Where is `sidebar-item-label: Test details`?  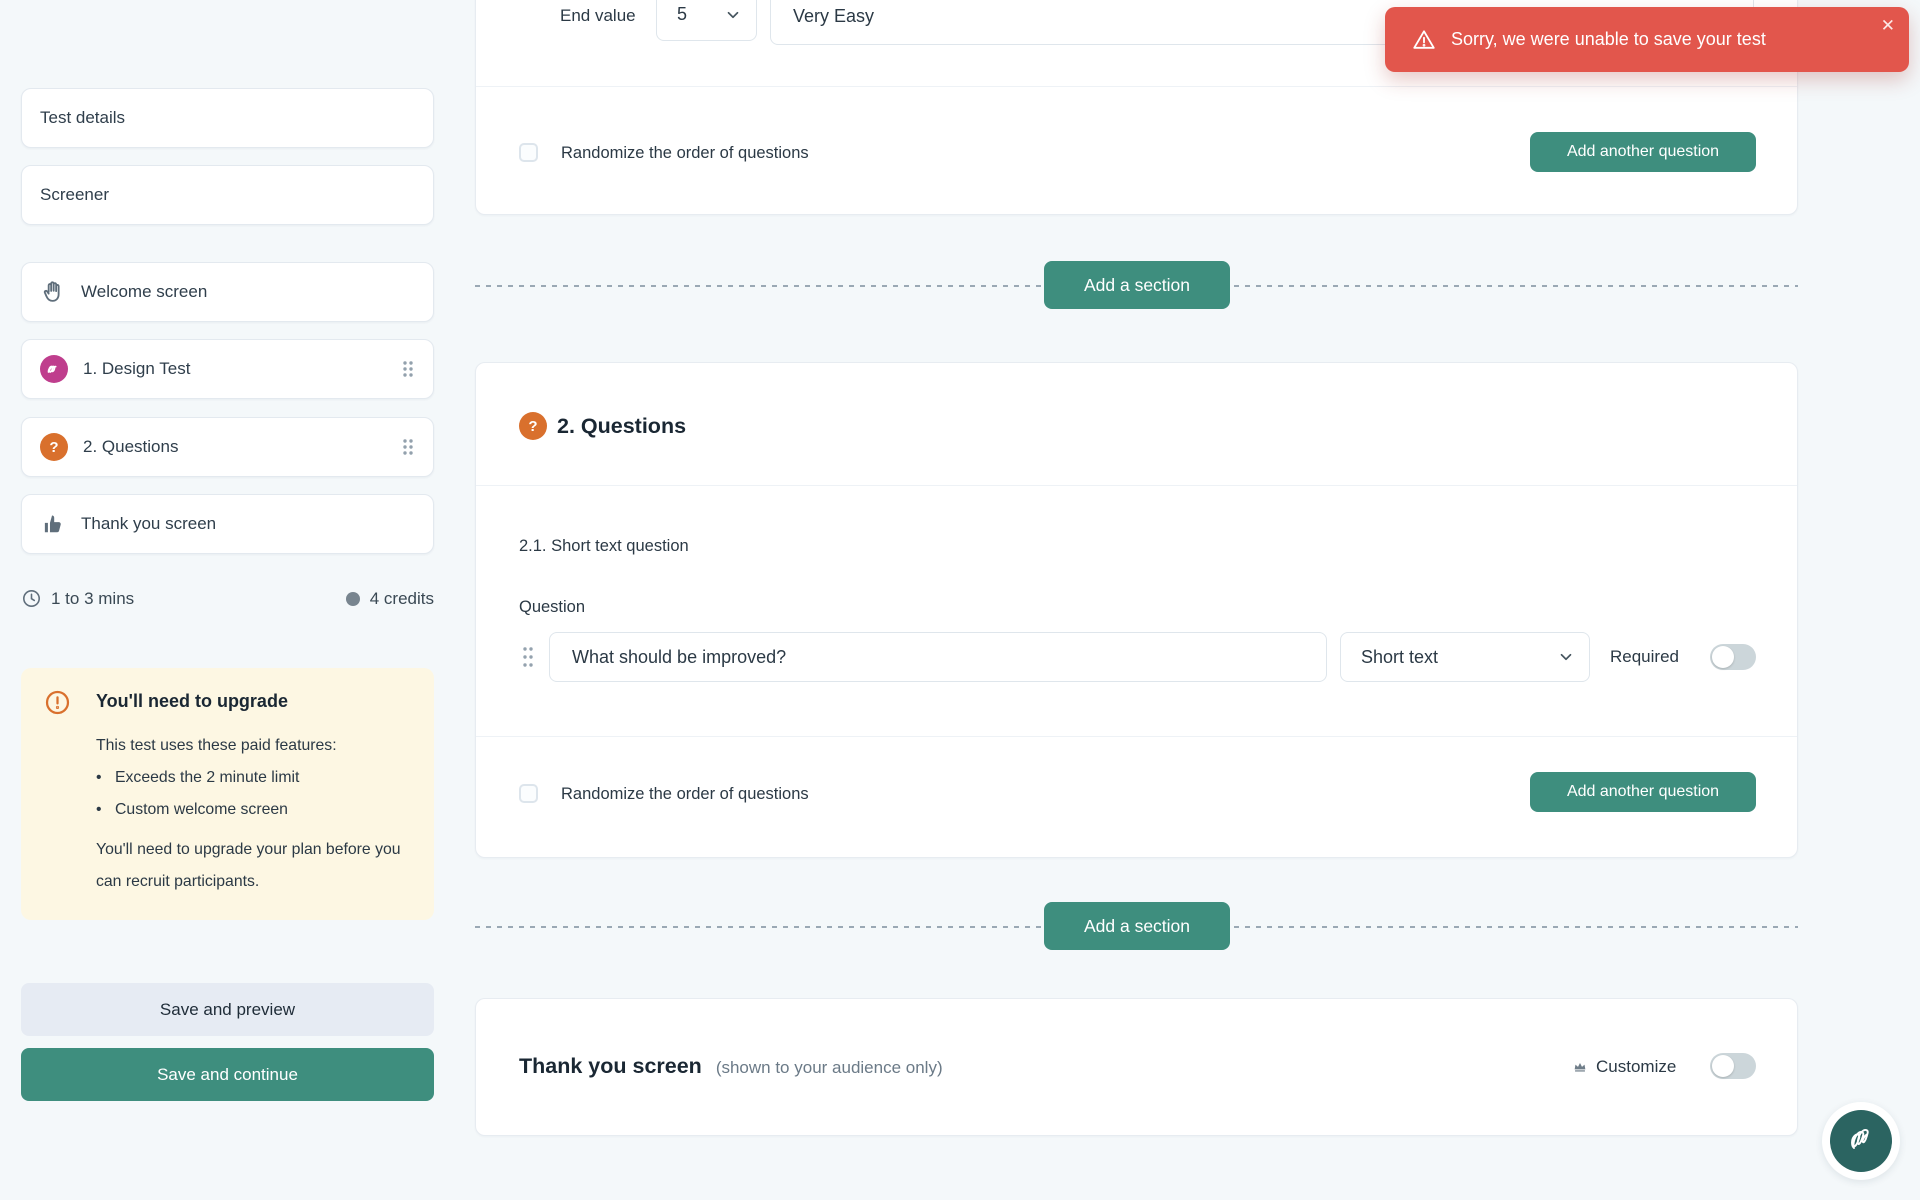 sidebar-item-label: Test details is located at coordinates (83, 117).